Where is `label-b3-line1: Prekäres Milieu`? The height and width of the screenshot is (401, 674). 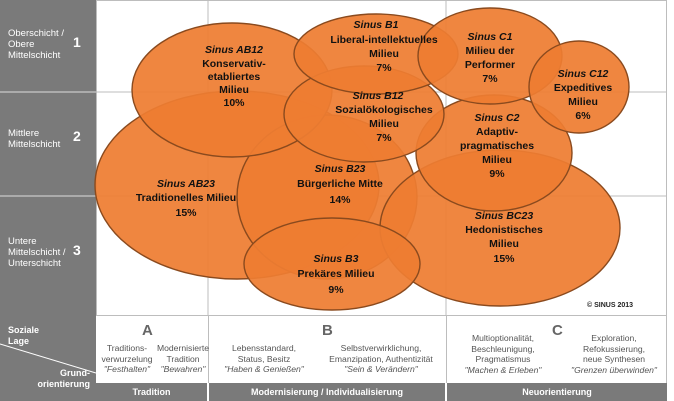 label-b3-line1: Prekäres Milieu is located at coordinates (335, 274).